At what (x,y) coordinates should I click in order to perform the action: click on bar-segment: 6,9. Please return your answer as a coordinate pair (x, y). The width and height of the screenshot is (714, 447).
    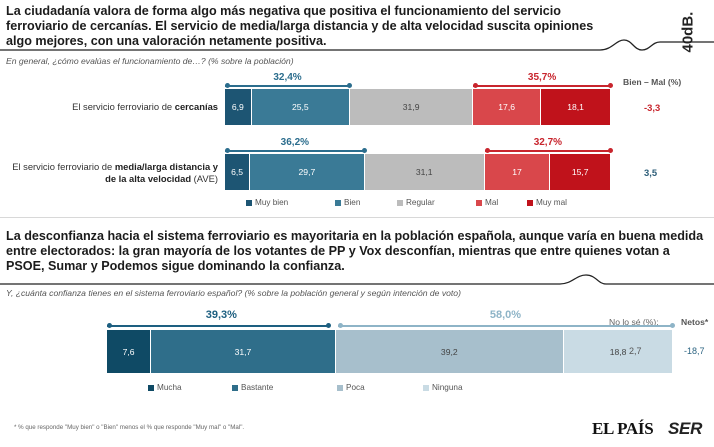
    Looking at the image, I should click on (238, 107).